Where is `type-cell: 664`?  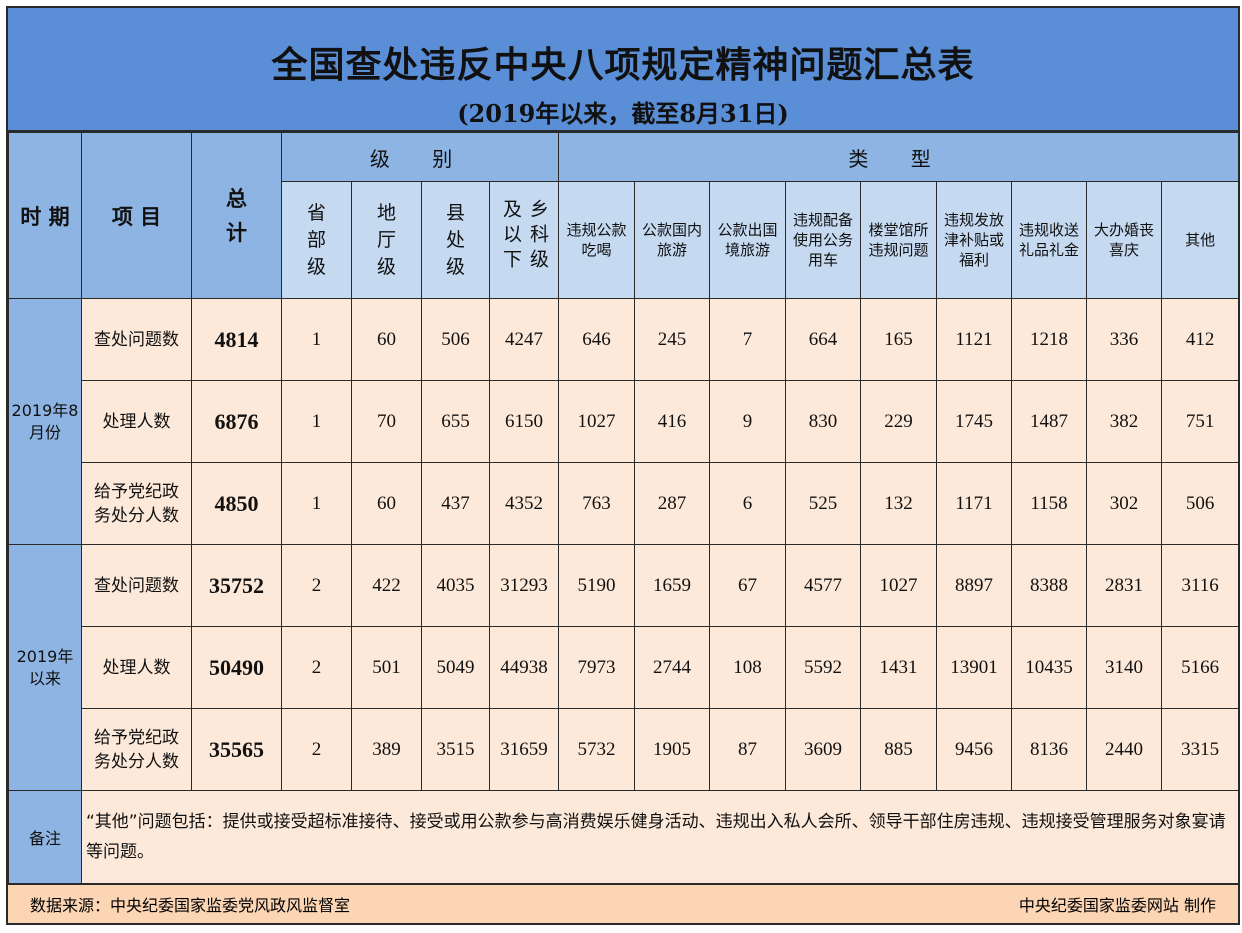
type-cell: 664 is located at coordinates (823, 339).